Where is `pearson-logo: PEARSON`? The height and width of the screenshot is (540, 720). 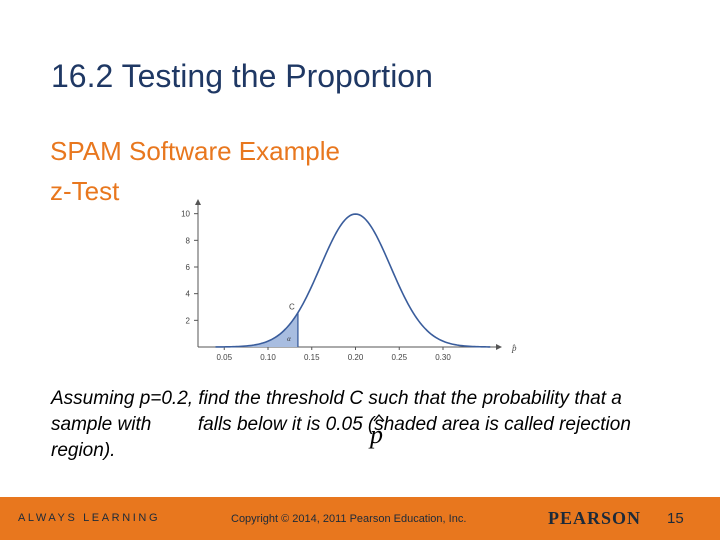 pearson-logo: PEARSON is located at coordinates (595, 518).